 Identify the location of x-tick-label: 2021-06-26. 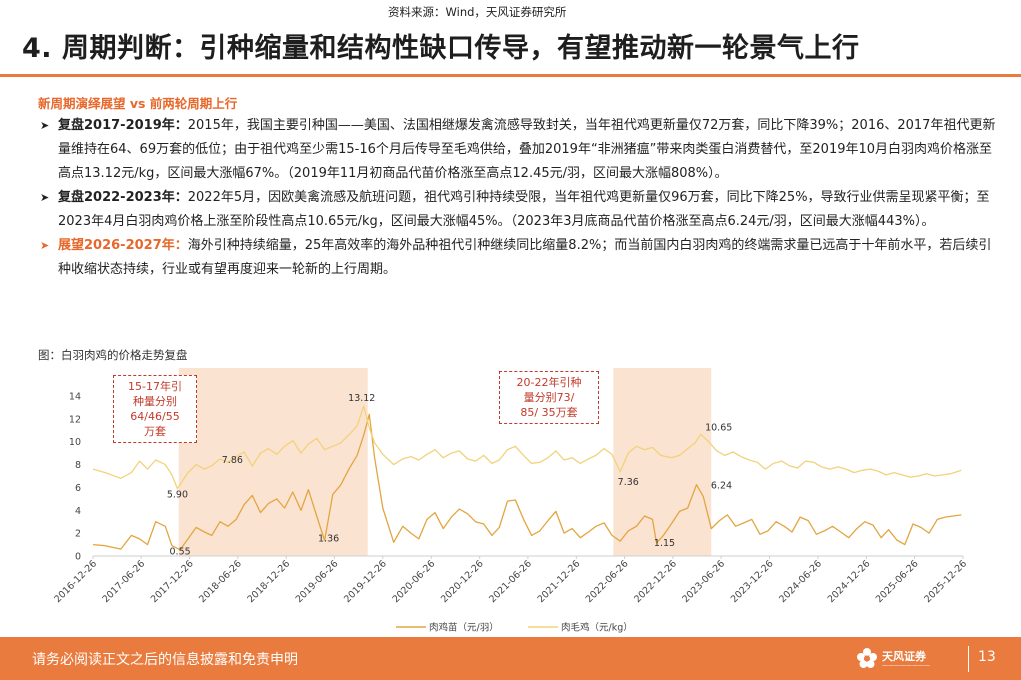
(510, 581).